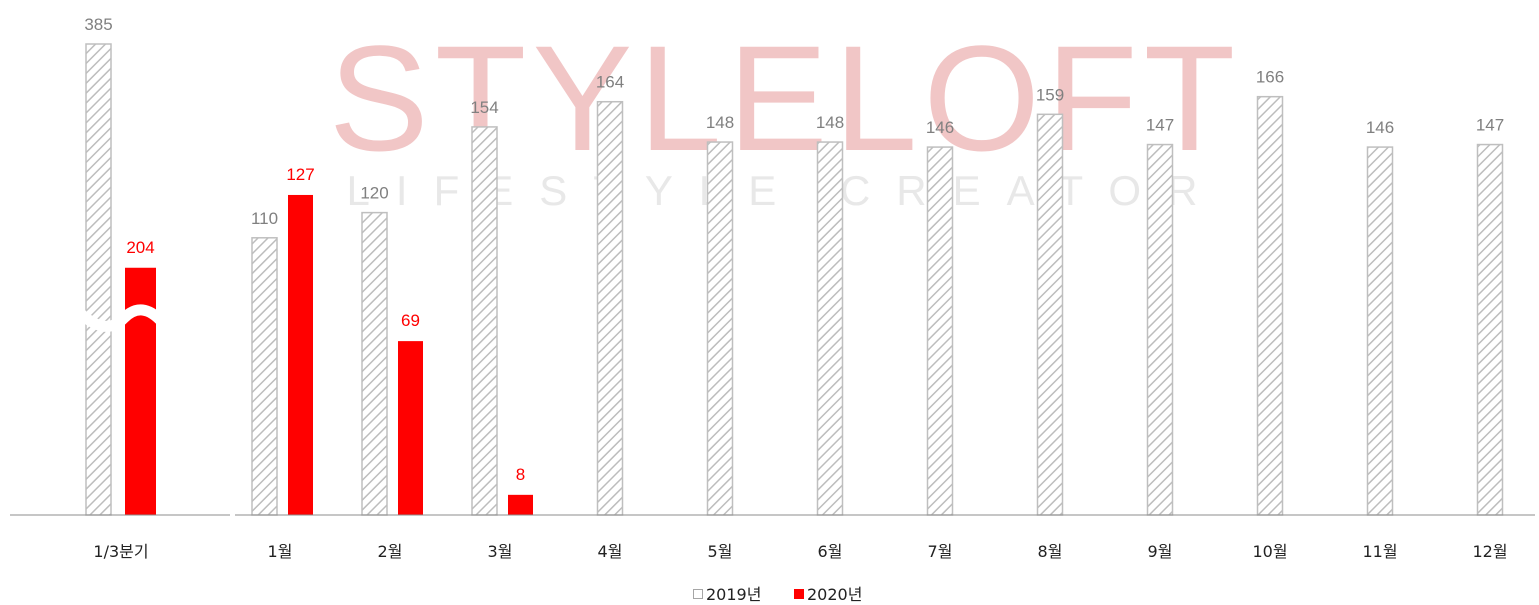  Describe the element at coordinates (834, 594) in the screenshot. I see `legend-label-2020: 2020년` at that location.